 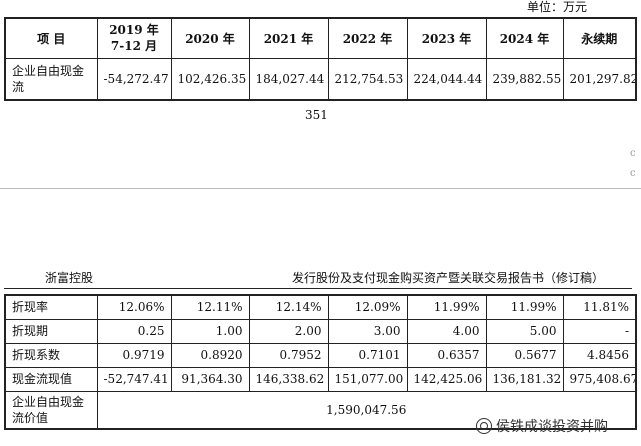 What do you see at coordinates (134, 307) in the screenshot?
I see `cell: 12.06%` at bounding box center [134, 307].